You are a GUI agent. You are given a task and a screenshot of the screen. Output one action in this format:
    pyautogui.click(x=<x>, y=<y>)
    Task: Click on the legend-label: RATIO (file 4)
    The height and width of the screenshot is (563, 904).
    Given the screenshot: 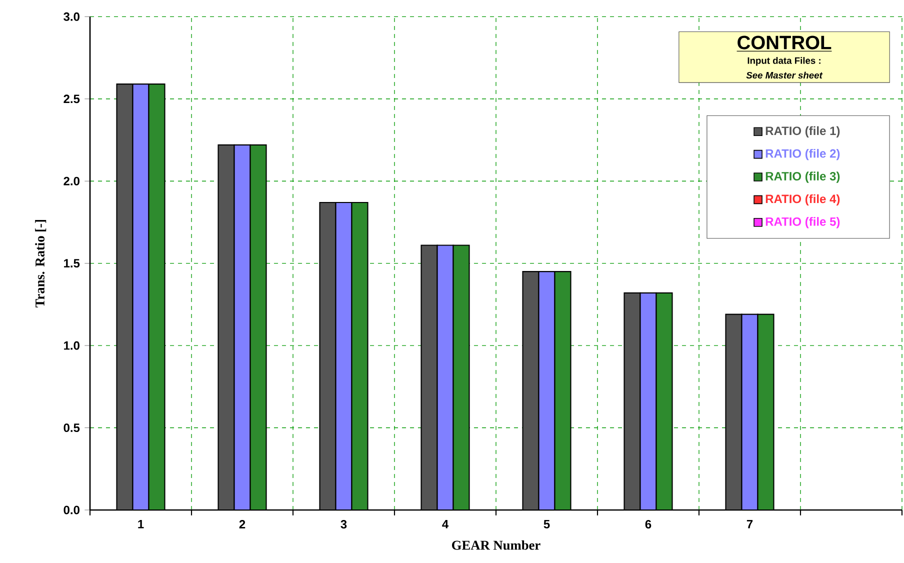 What is the action you would take?
    pyautogui.click(x=803, y=200)
    